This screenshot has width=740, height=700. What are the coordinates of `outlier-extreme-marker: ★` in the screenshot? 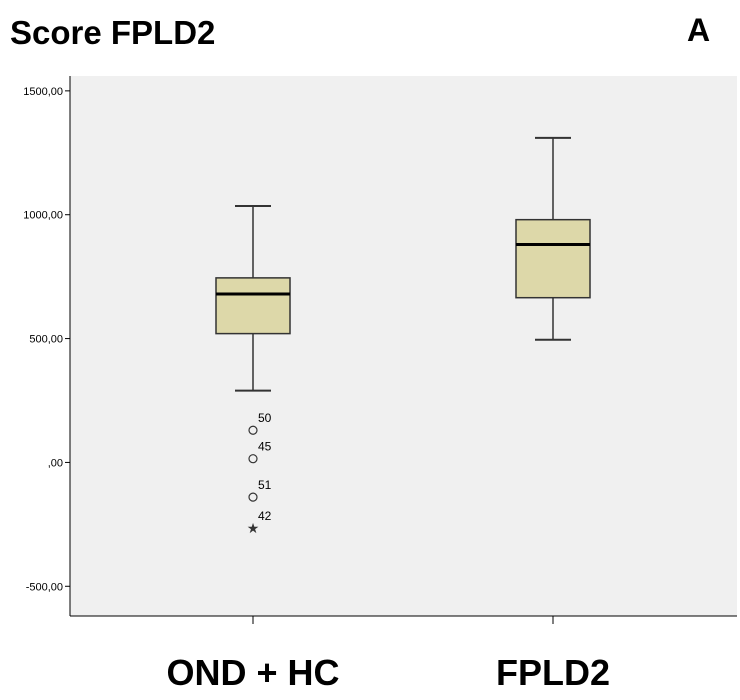 It's located at (253, 528).